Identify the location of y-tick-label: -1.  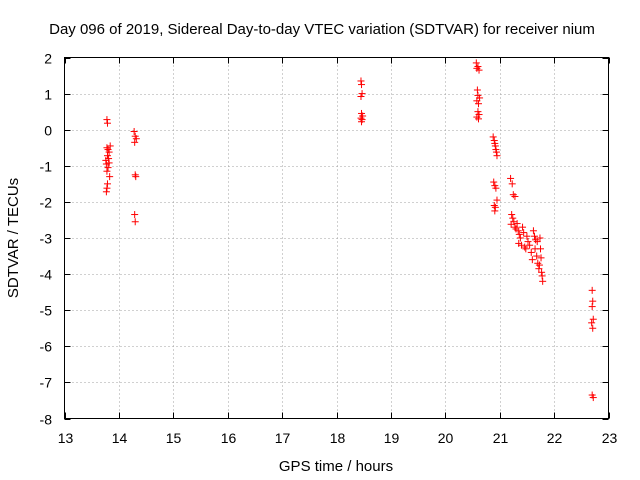
(46, 167).